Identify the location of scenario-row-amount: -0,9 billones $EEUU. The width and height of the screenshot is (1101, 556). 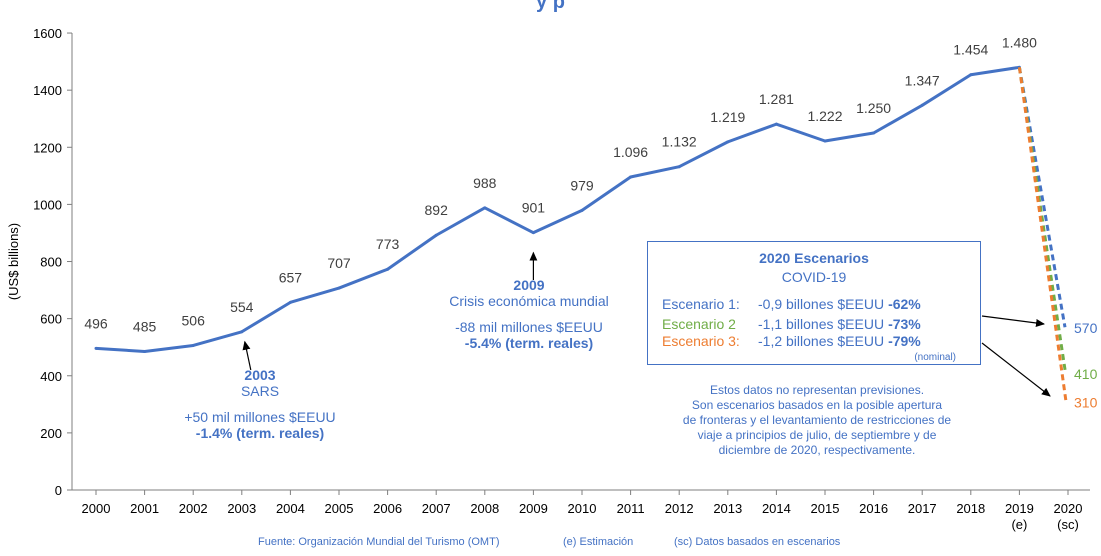
(821, 304).